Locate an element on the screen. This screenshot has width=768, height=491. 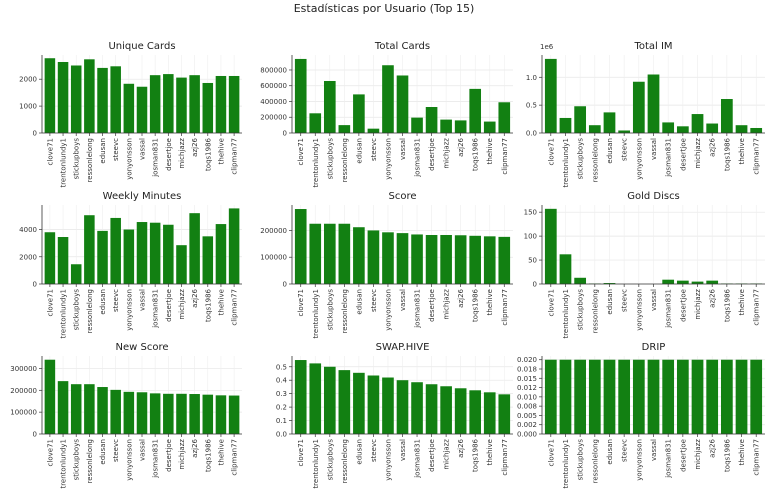
y-tick-label: 0.4 is located at coordinates (282, 381).